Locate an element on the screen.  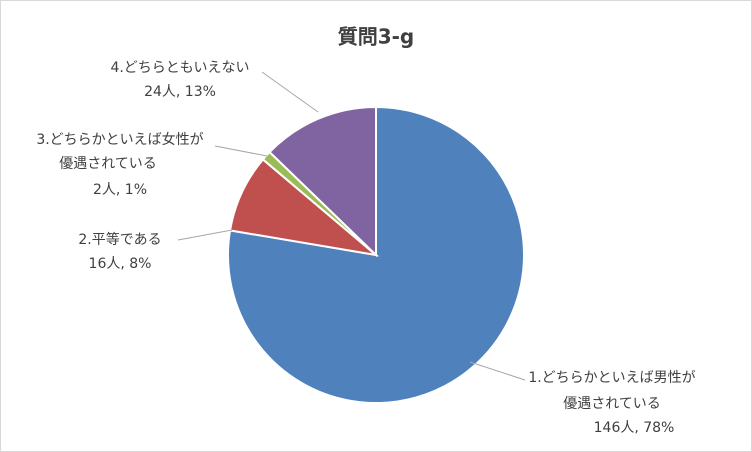
chart-title: 質問3-g is located at coordinates (376, 37).